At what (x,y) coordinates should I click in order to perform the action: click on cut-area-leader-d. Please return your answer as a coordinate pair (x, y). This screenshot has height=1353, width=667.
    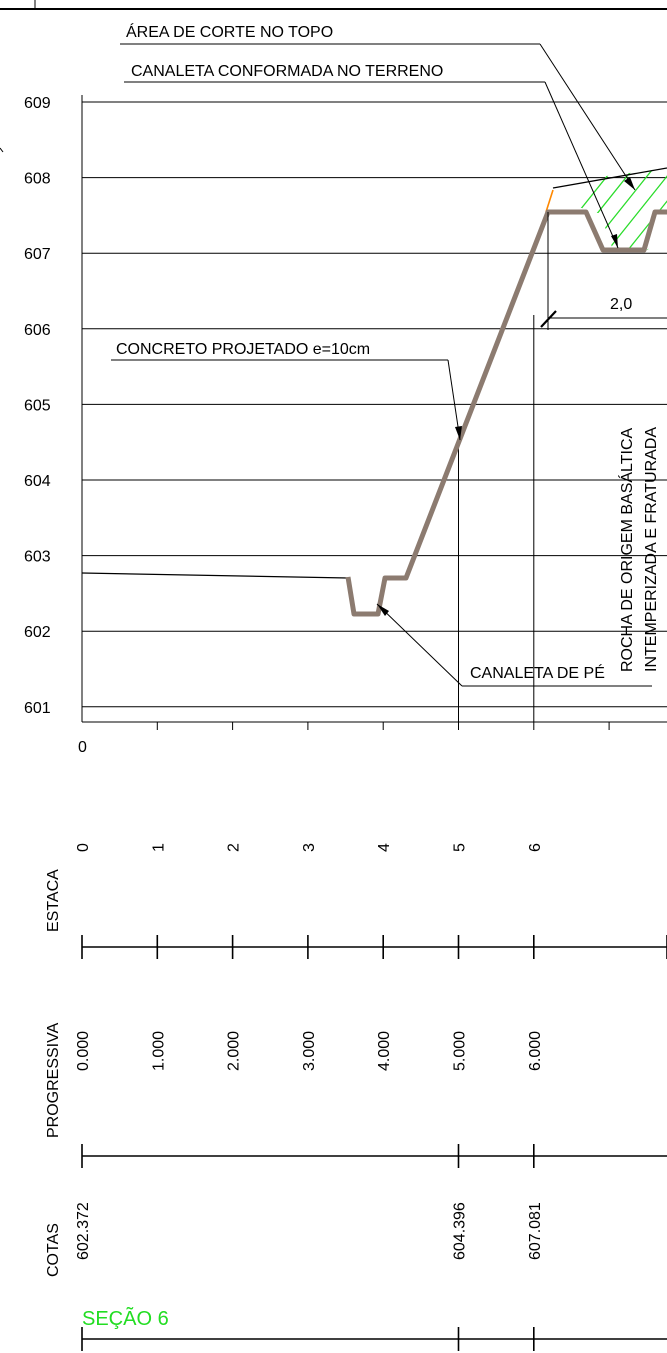
    Looking at the image, I should click on (587, 117).